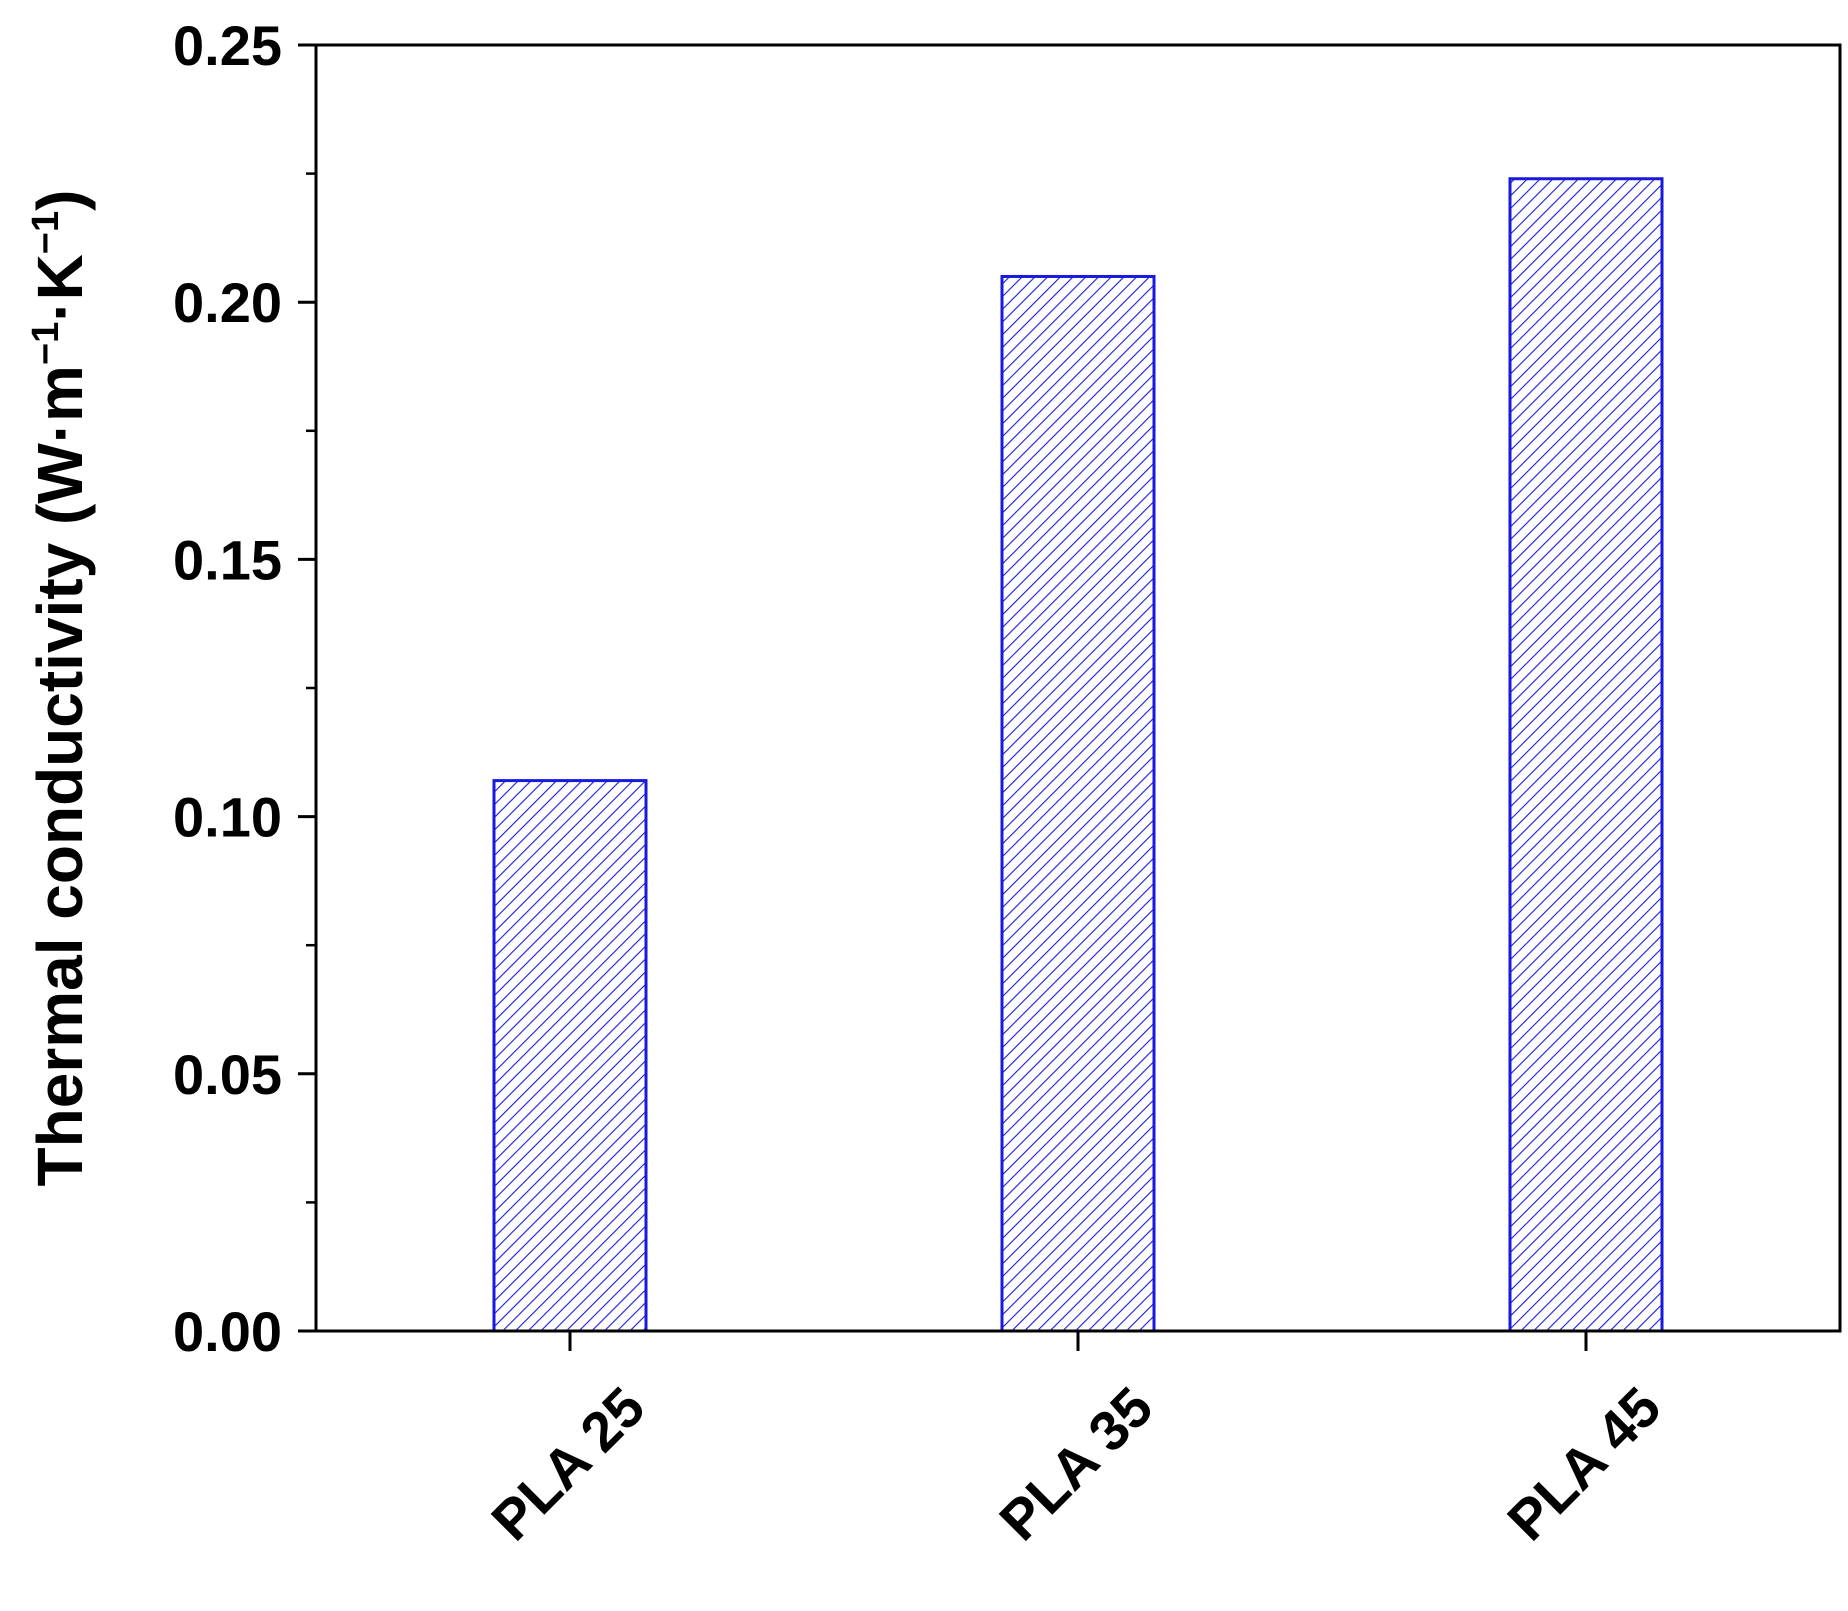 This screenshot has height=1611, width=1848. What do you see at coordinates (60, 775) in the screenshot?
I see `y-axis-title-main: Thermal conductivity (W·m` at bounding box center [60, 775].